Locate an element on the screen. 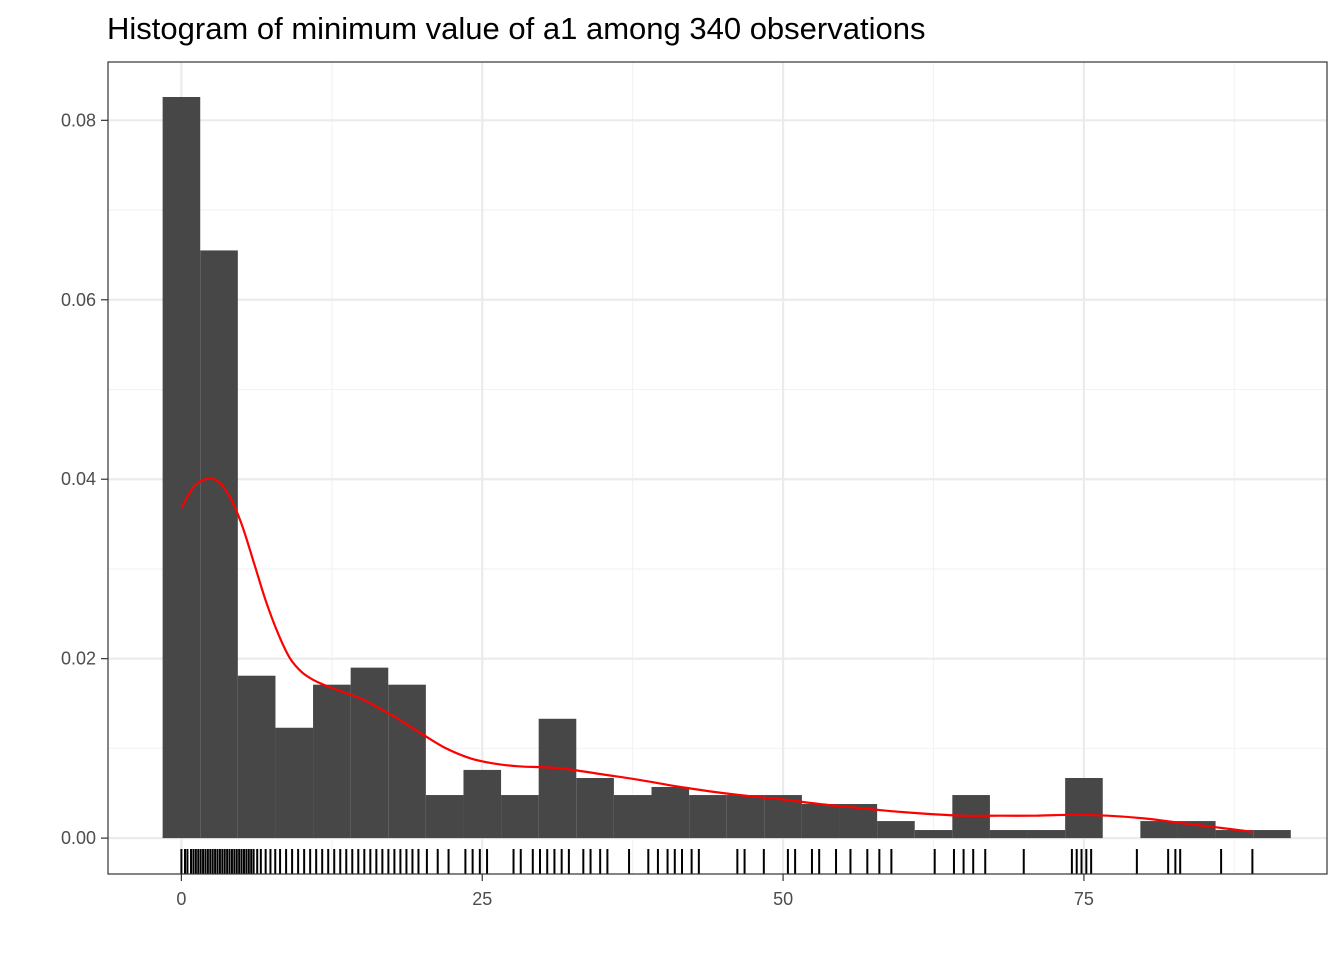  y-tick-label: 0.00 is located at coordinates (78, 838).